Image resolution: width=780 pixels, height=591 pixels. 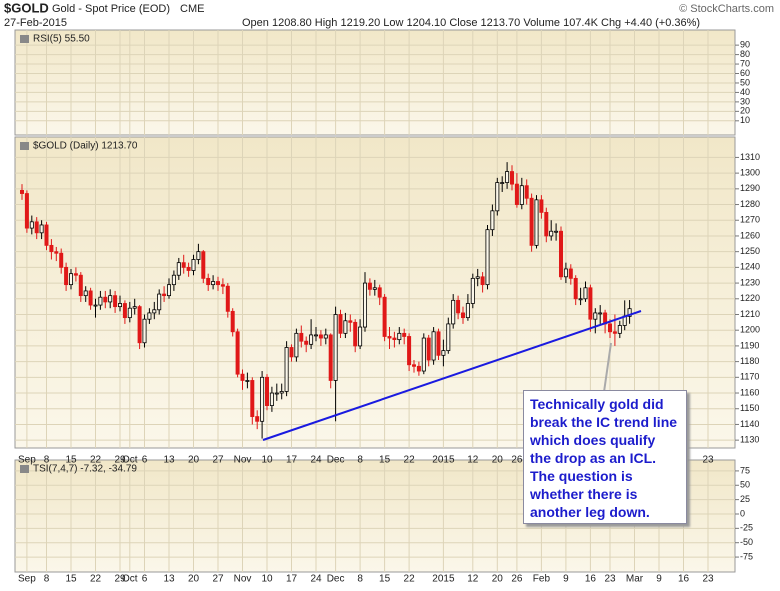 What do you see at coordinates (360, 460) in the screenshot?
I see `x-tick-label: 8` at bounding box center [360, 460].